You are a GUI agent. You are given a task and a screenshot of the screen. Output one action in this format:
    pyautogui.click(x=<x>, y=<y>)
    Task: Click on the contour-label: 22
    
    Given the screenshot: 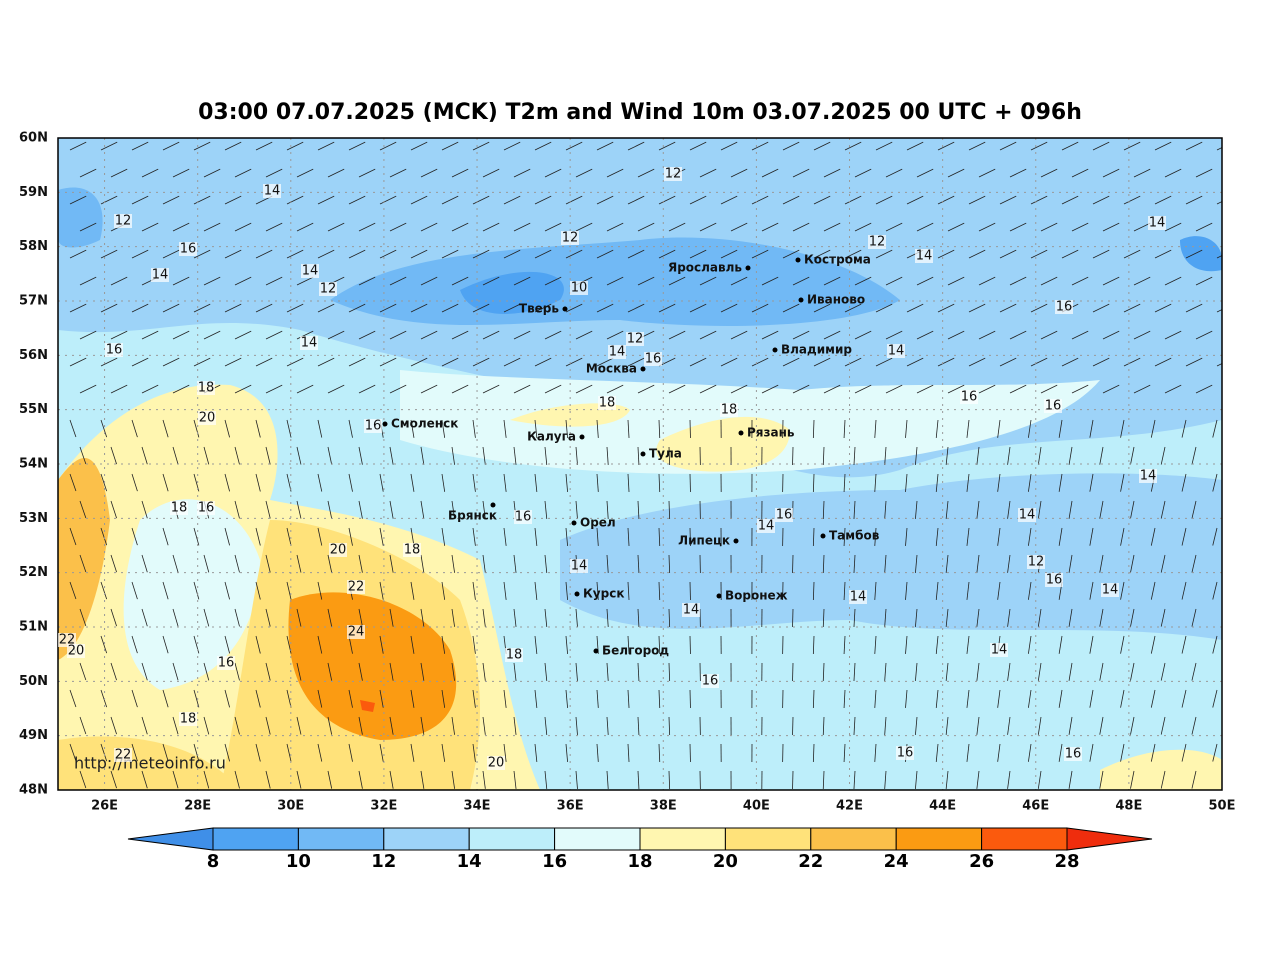 What is the action you would take?
    pyautogui.click(x=67, y=640)
    